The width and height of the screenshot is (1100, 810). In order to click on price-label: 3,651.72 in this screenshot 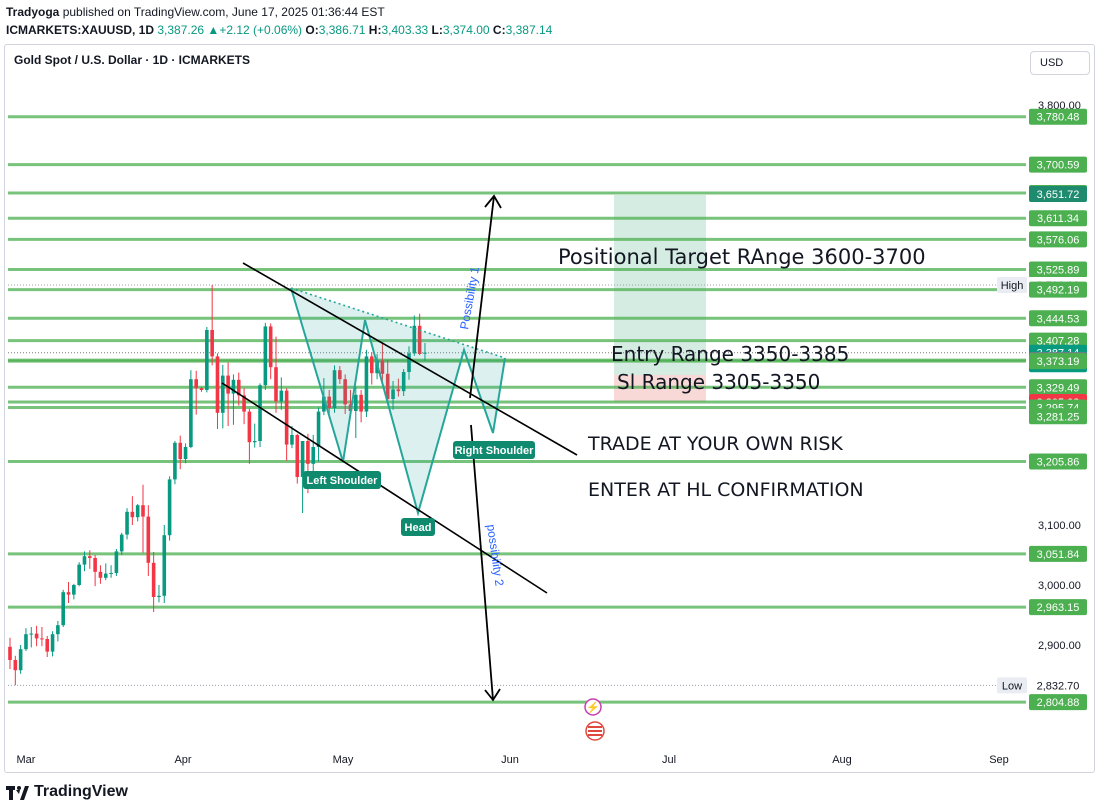, I will do `click(1058, 193)`.